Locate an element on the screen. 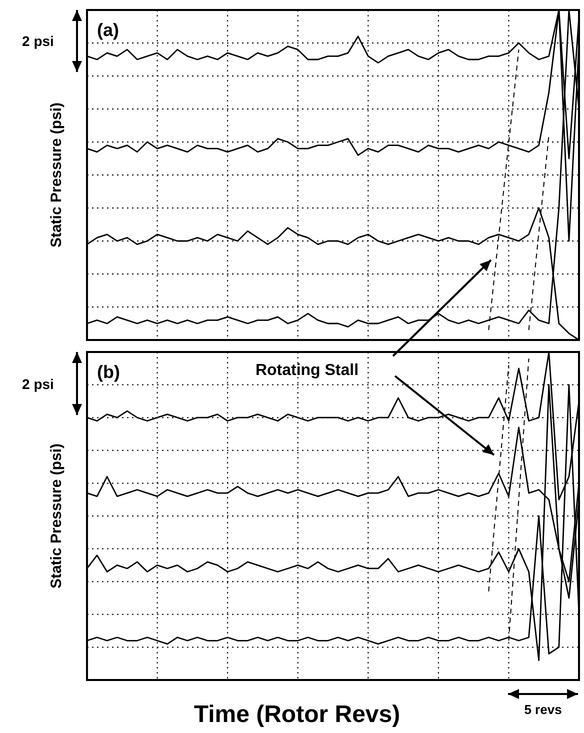 This screenshot has width=584, height=733. annotation: (b) is located at coordinates (108, 372).